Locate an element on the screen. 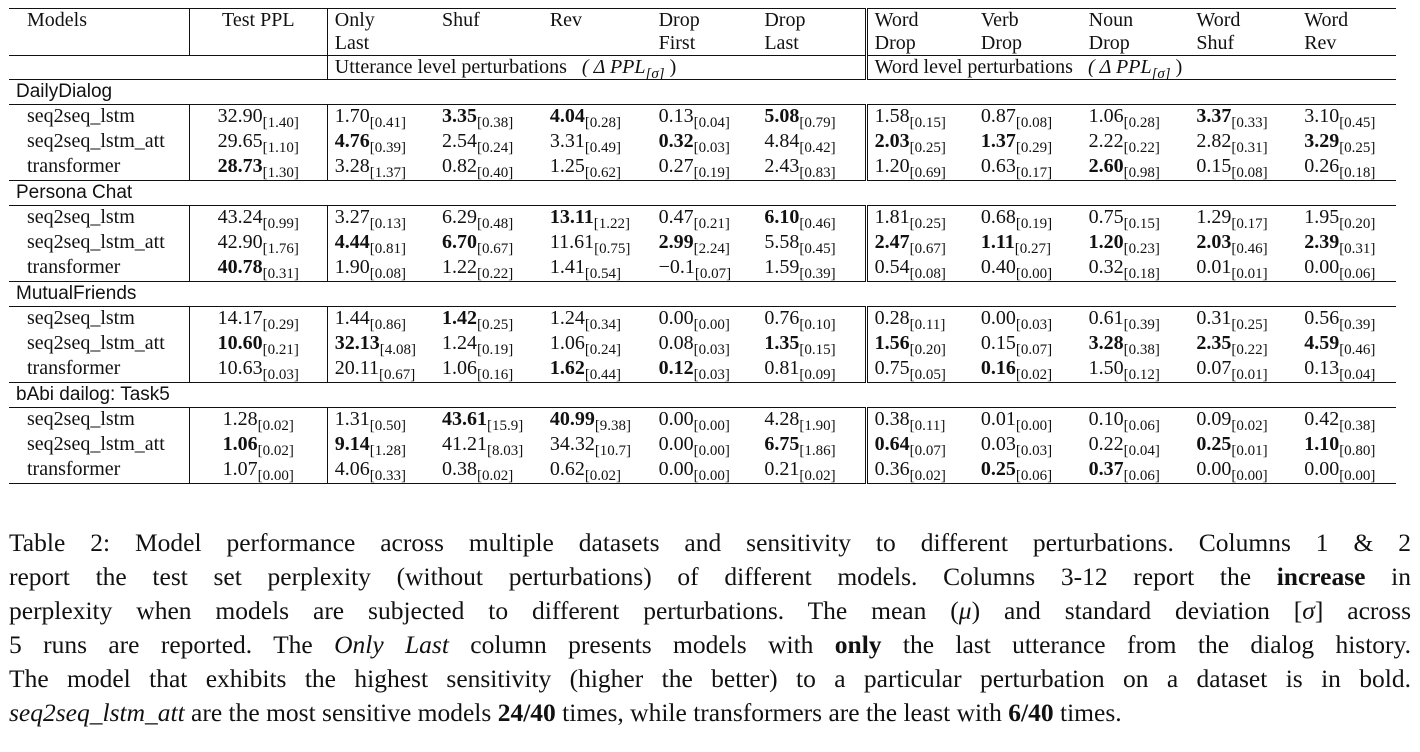 This screenshot has height=752, width=1420. cell-std: [0.41] is located at coordinates (388, 123).